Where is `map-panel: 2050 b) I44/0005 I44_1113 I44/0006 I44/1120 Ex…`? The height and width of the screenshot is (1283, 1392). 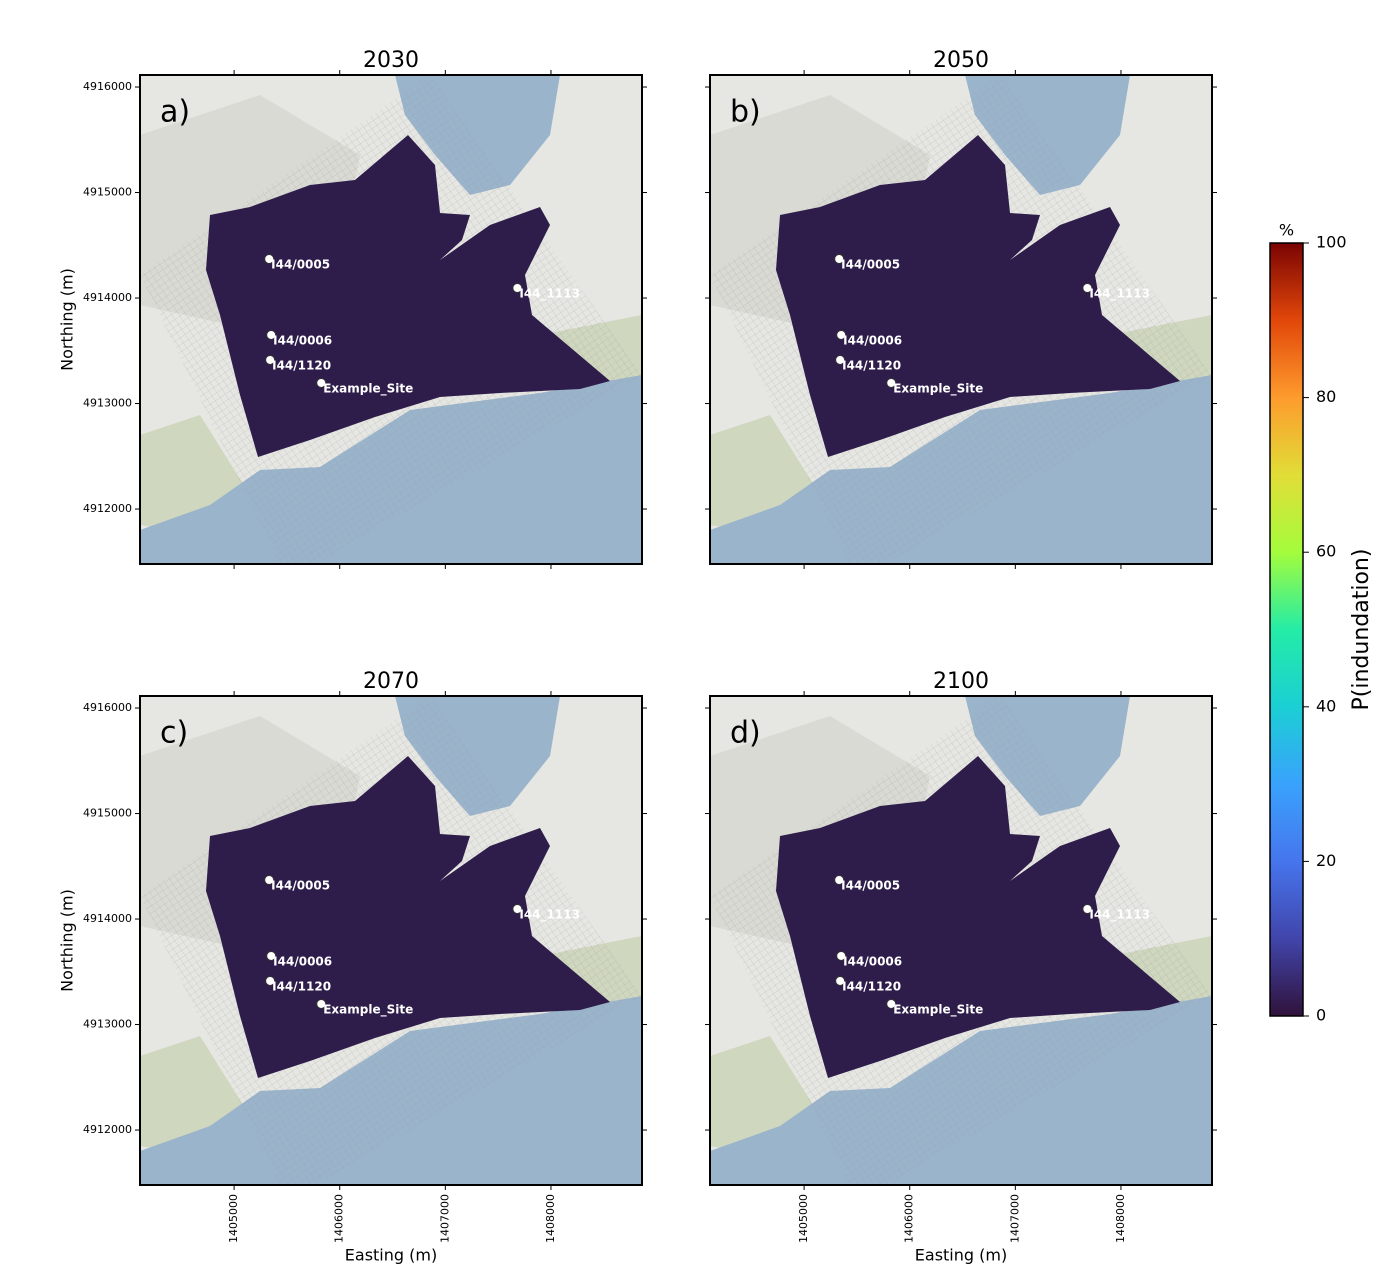 map-panel: 2050 b) I44/0005 I44_1113 I44/0006 I44/1120 Ex… is located at coordinates (961, 308).